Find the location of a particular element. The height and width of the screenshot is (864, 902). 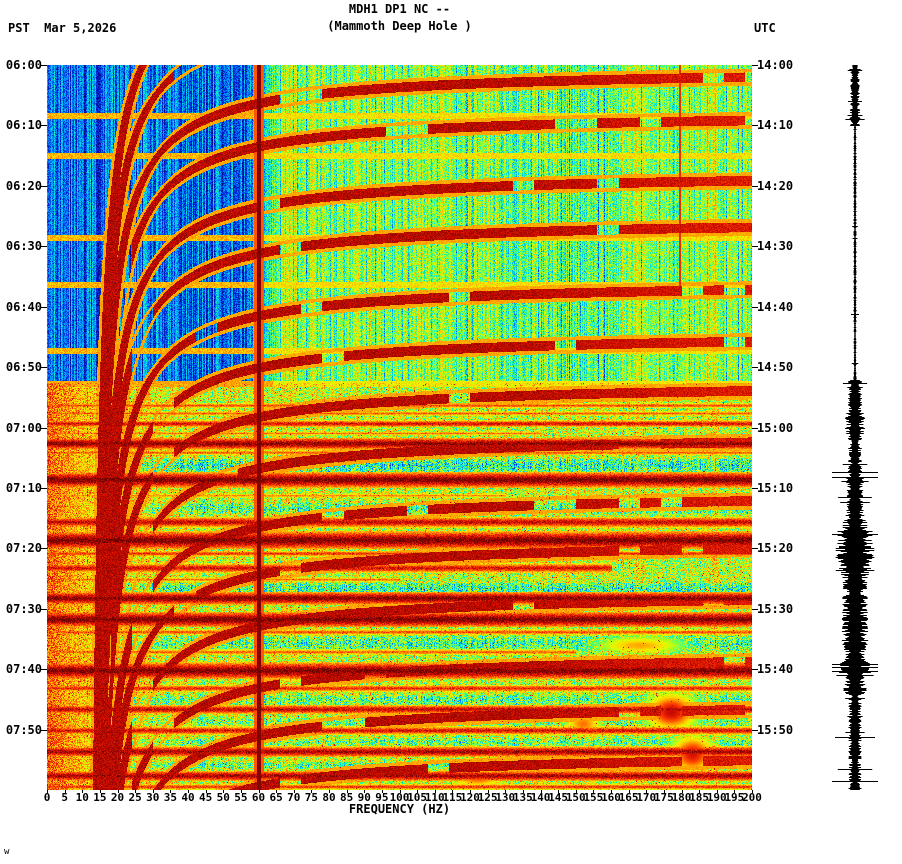

left-time-label: 07:10 is located at coordinates (23, 487).